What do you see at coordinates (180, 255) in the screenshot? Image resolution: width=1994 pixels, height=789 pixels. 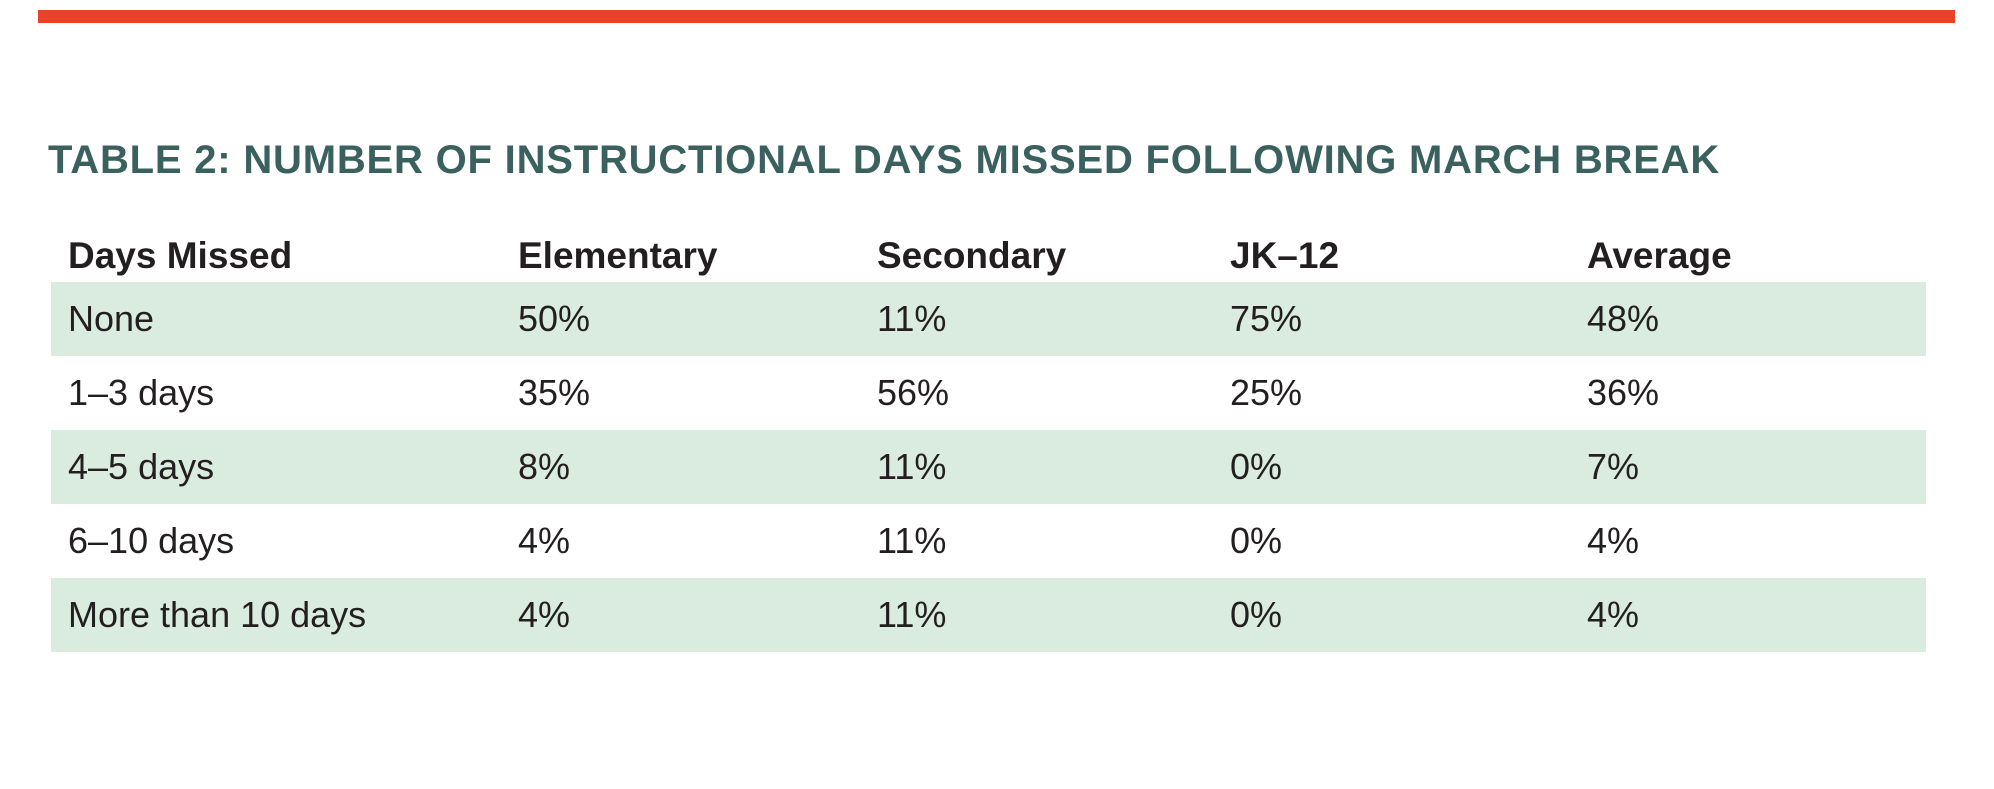 I see `column-header-days-missed: Days Missed` at bounding box center [180, 255].